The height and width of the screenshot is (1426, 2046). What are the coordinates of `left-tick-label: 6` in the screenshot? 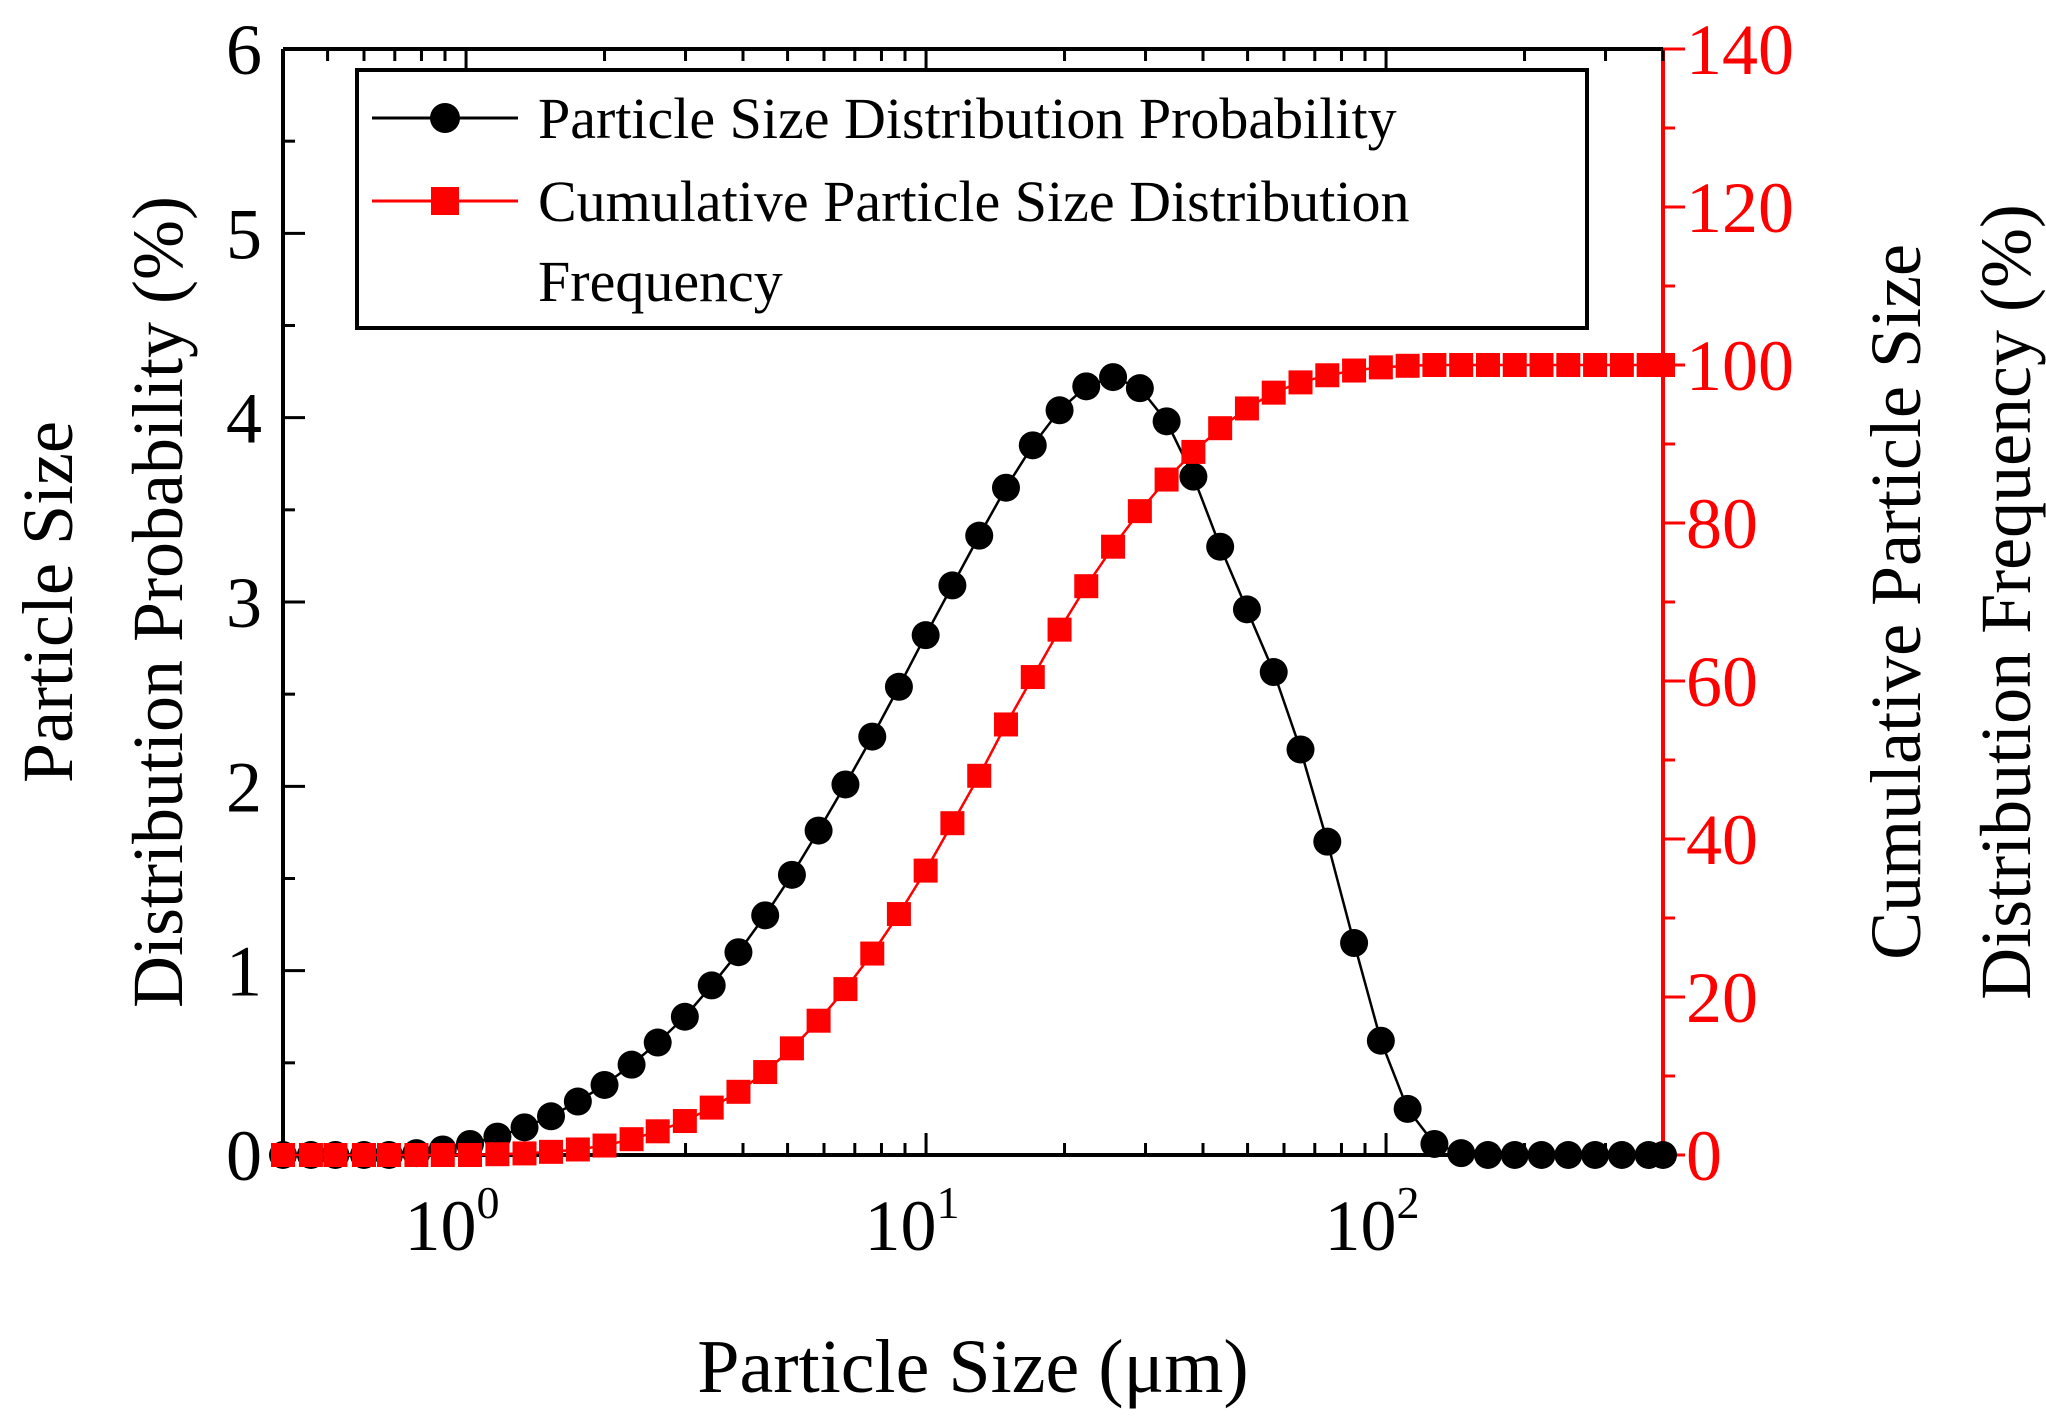 It's located at (244, 50).